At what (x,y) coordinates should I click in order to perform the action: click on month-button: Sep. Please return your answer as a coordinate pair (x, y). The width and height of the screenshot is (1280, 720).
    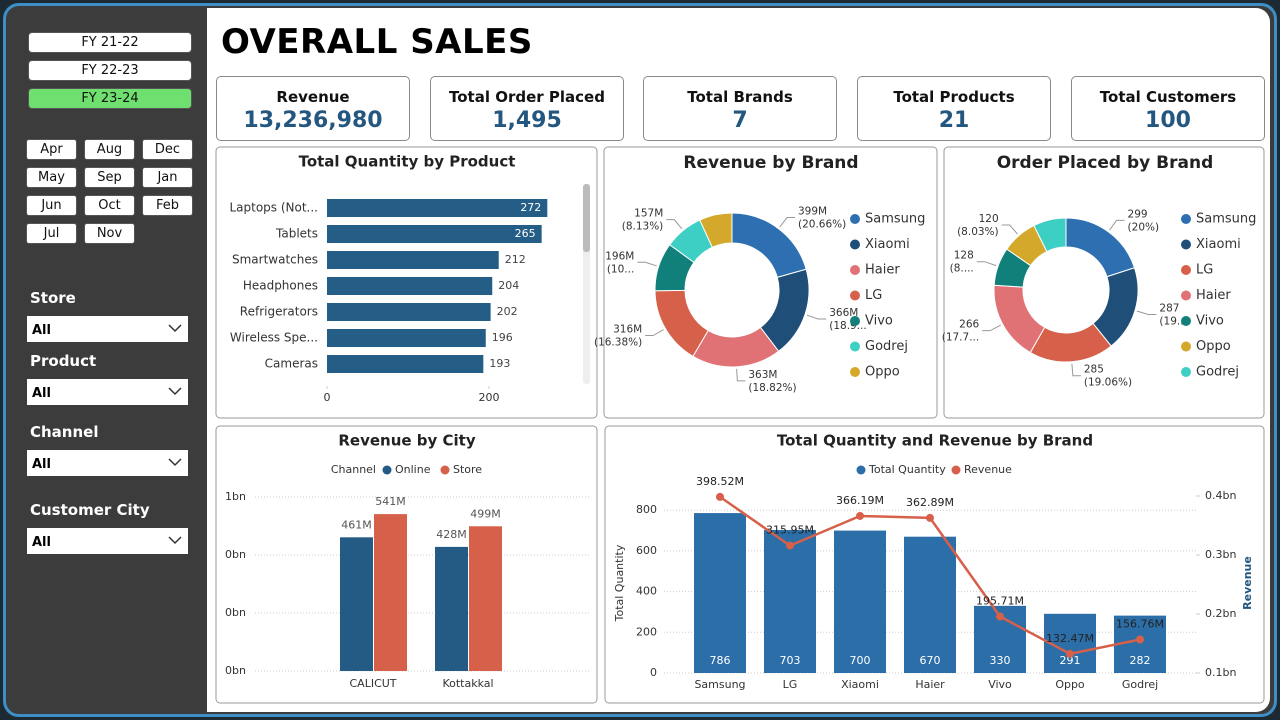
    Looking at the image, I should click on (109, 177).